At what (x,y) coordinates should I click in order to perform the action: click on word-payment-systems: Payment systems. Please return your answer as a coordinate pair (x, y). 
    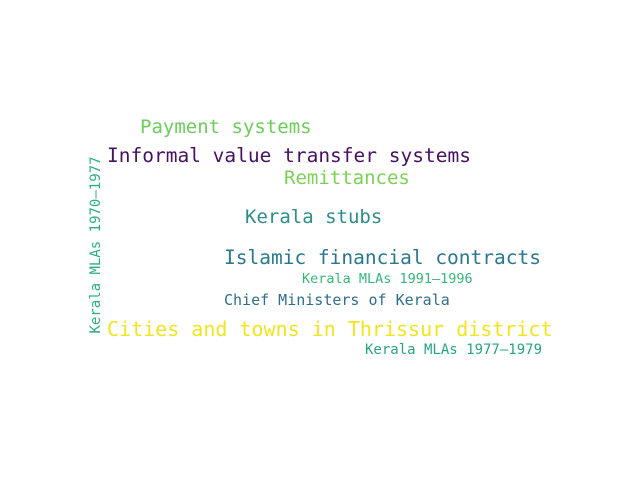
    Looking at the image, I should click on (226, 127).